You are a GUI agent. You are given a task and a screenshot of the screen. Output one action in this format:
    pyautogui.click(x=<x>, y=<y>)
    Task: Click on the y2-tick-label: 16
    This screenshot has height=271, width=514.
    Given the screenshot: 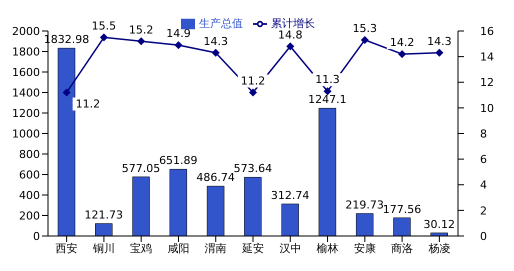 What is the action you would take?
    pyautogui.click(x=487, y=31)
    